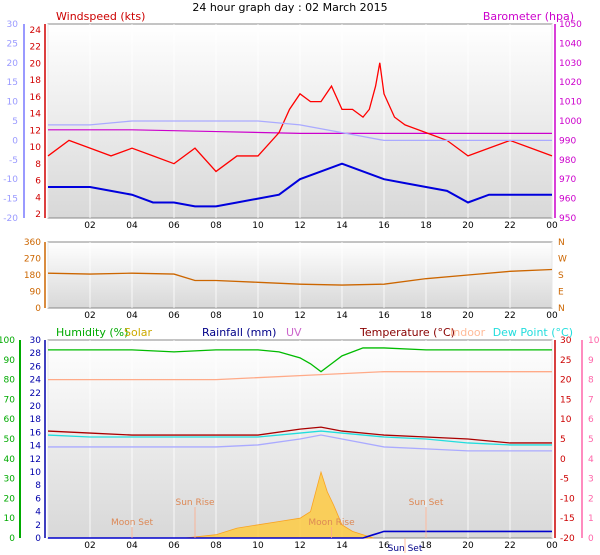  What do you see at coordinates (36, 354) in the screenshot?
I see `rain-axis-tick: 28` at bounding box center [36, 354].